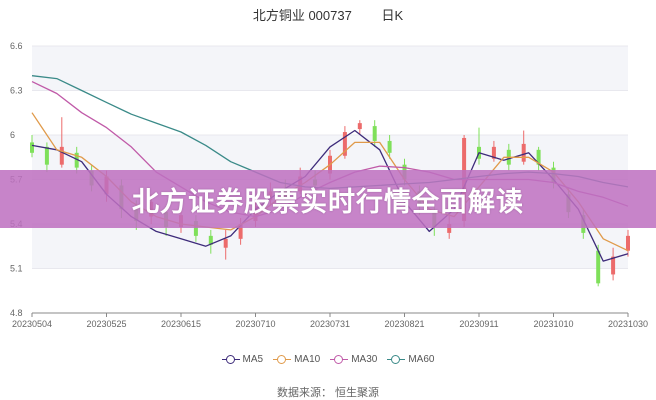 The height and width of the screenshot is (400, 656). I want to click on legend-item-ma60: MA60, so click(410, 359).